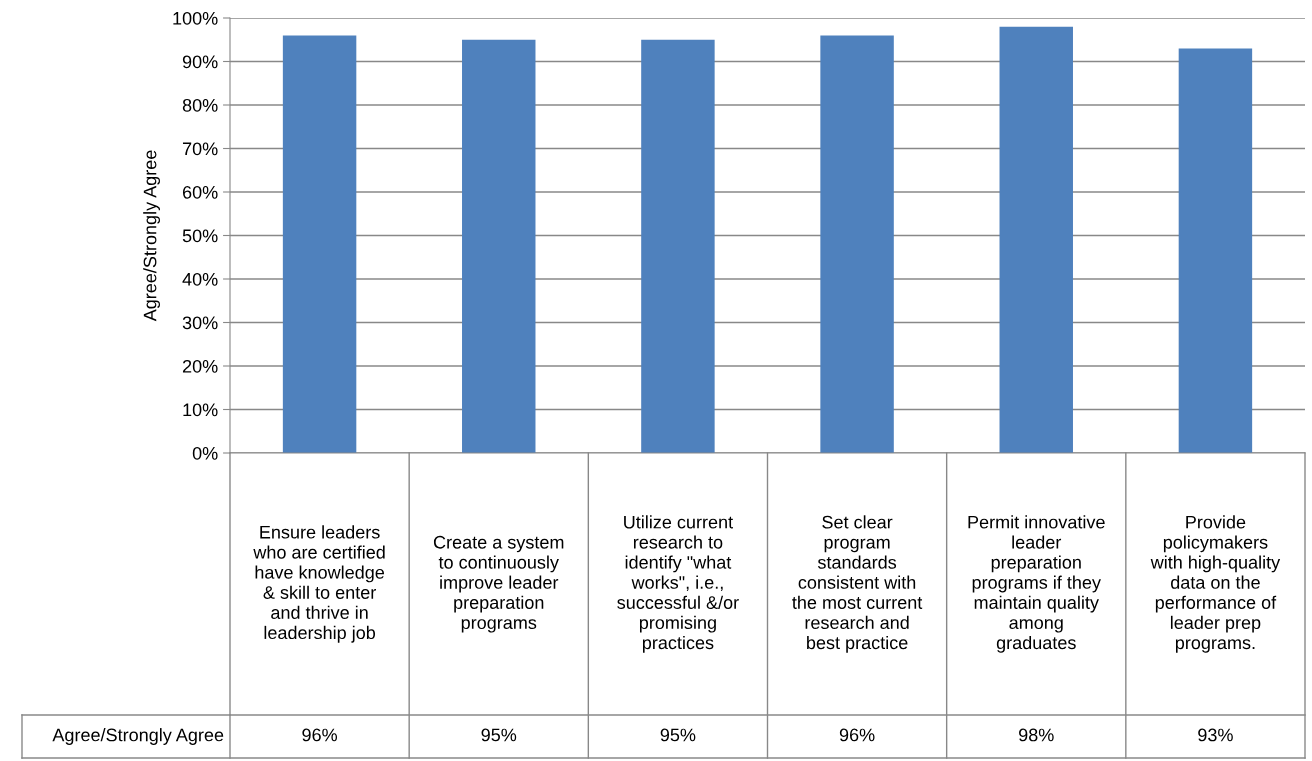  I want to click on y-tick-label: 60%, so click(200, 192).